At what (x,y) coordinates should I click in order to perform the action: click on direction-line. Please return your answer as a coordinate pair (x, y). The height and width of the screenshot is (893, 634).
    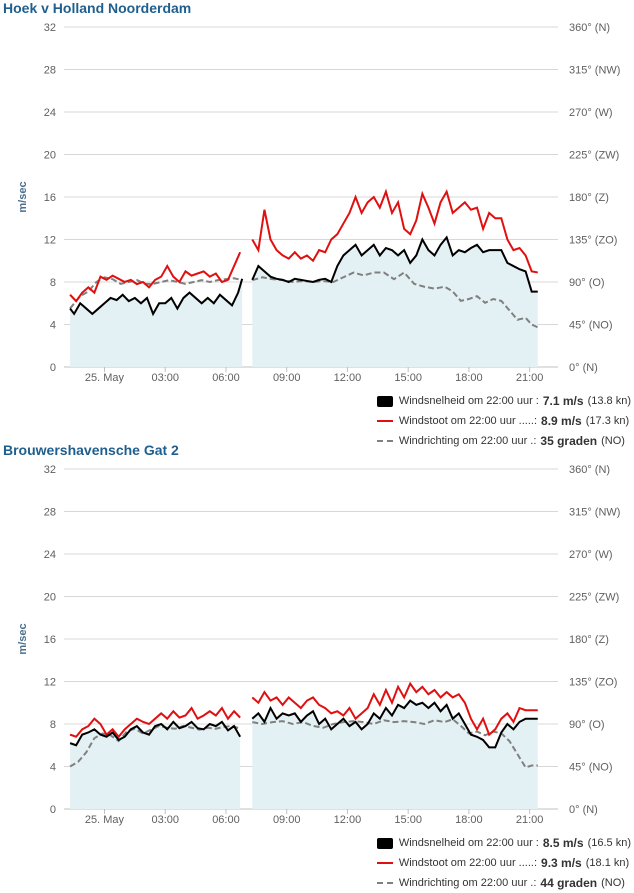
    Looking at the image, I should click on (395, 300).